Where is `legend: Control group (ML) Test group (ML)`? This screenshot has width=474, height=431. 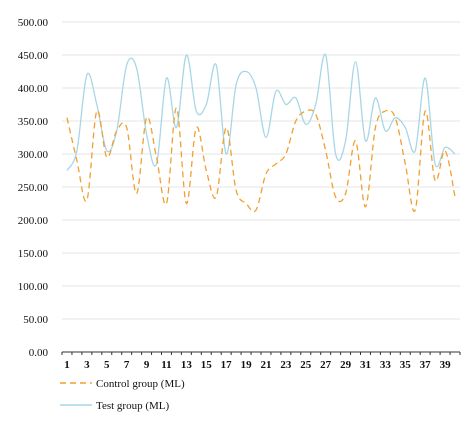
legend: Control group (ML) Test group (ML) is located at coordinates (122, 395).